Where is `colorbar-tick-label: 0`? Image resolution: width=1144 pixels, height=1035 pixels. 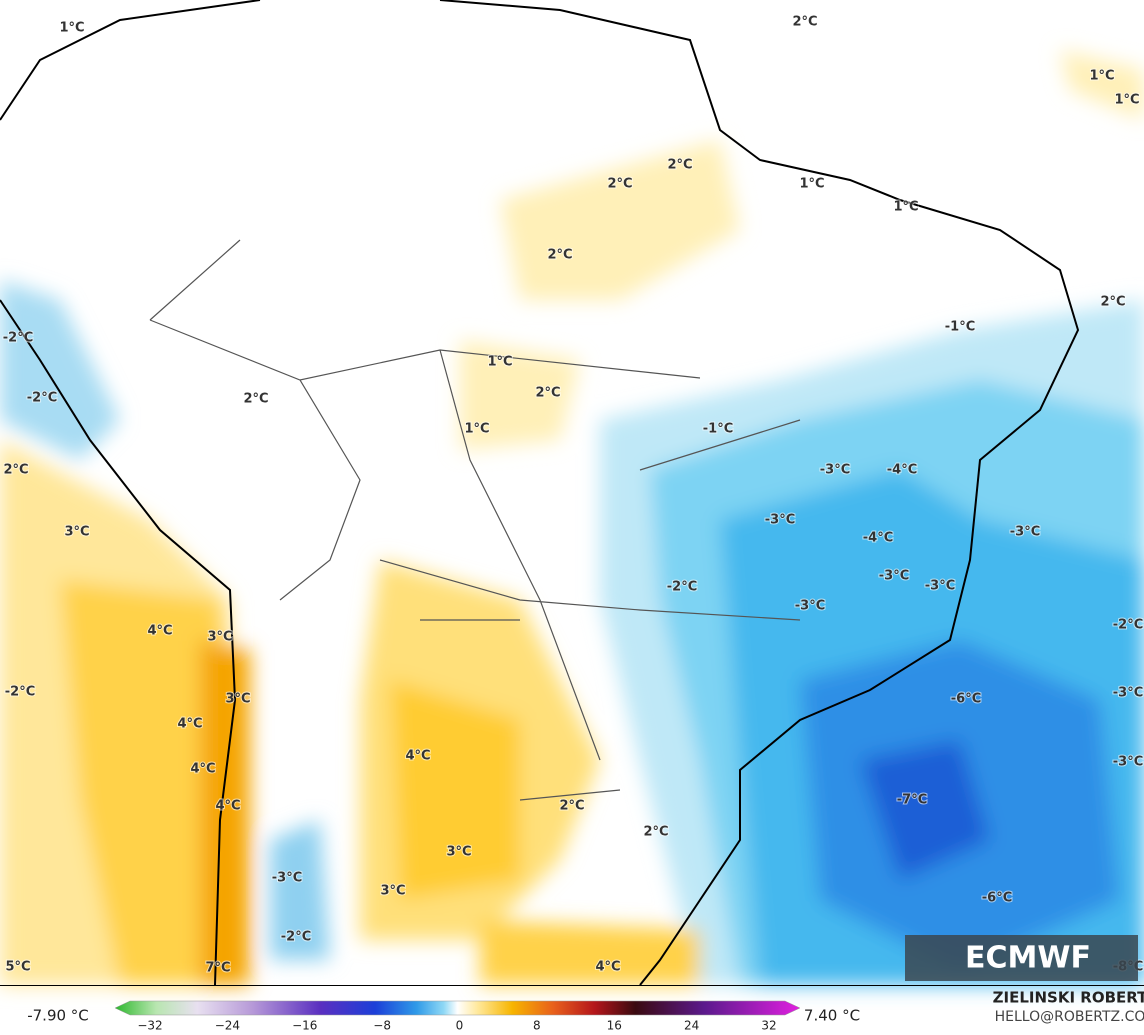 colorbar-tick-label: 0 is located at coordinates (460, 1026).